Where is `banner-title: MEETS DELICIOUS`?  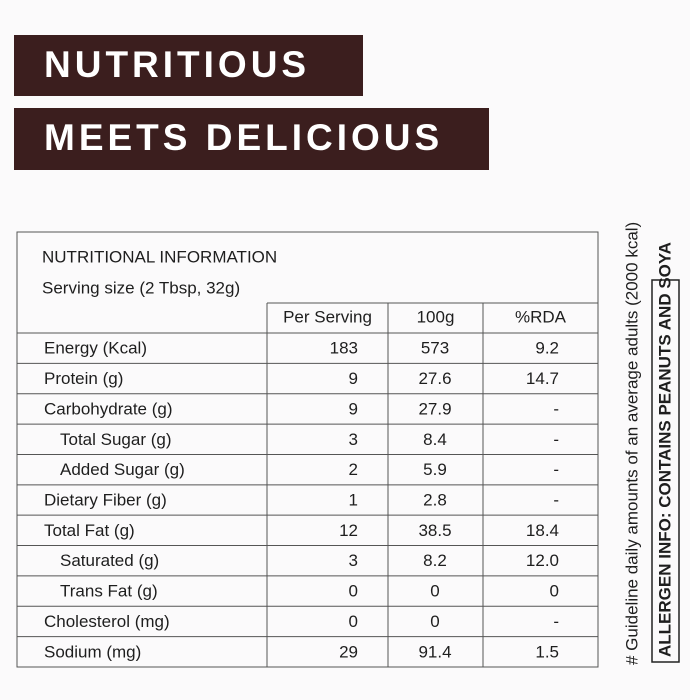
banner-title: MEETS DELICIOUS is located at coordinates (243, 137).